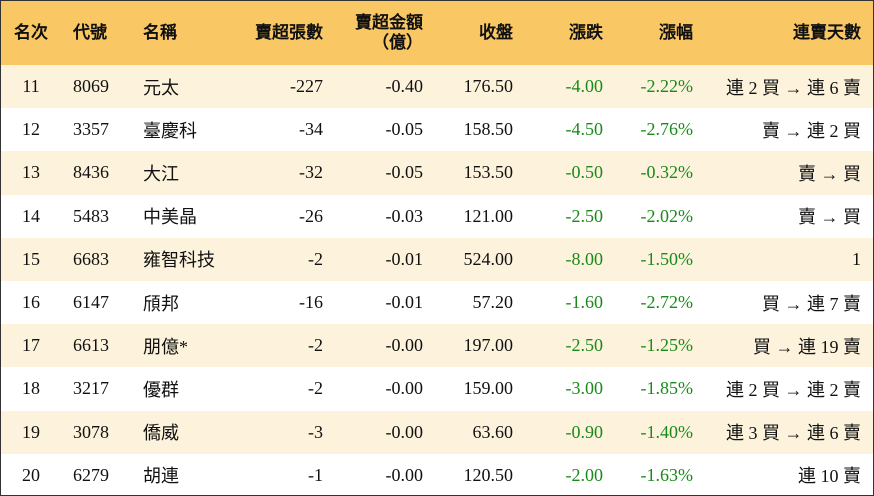  Describe the element at coordinates (96, 302) in the screenshot. I see `table-cell: 6147` at that location.